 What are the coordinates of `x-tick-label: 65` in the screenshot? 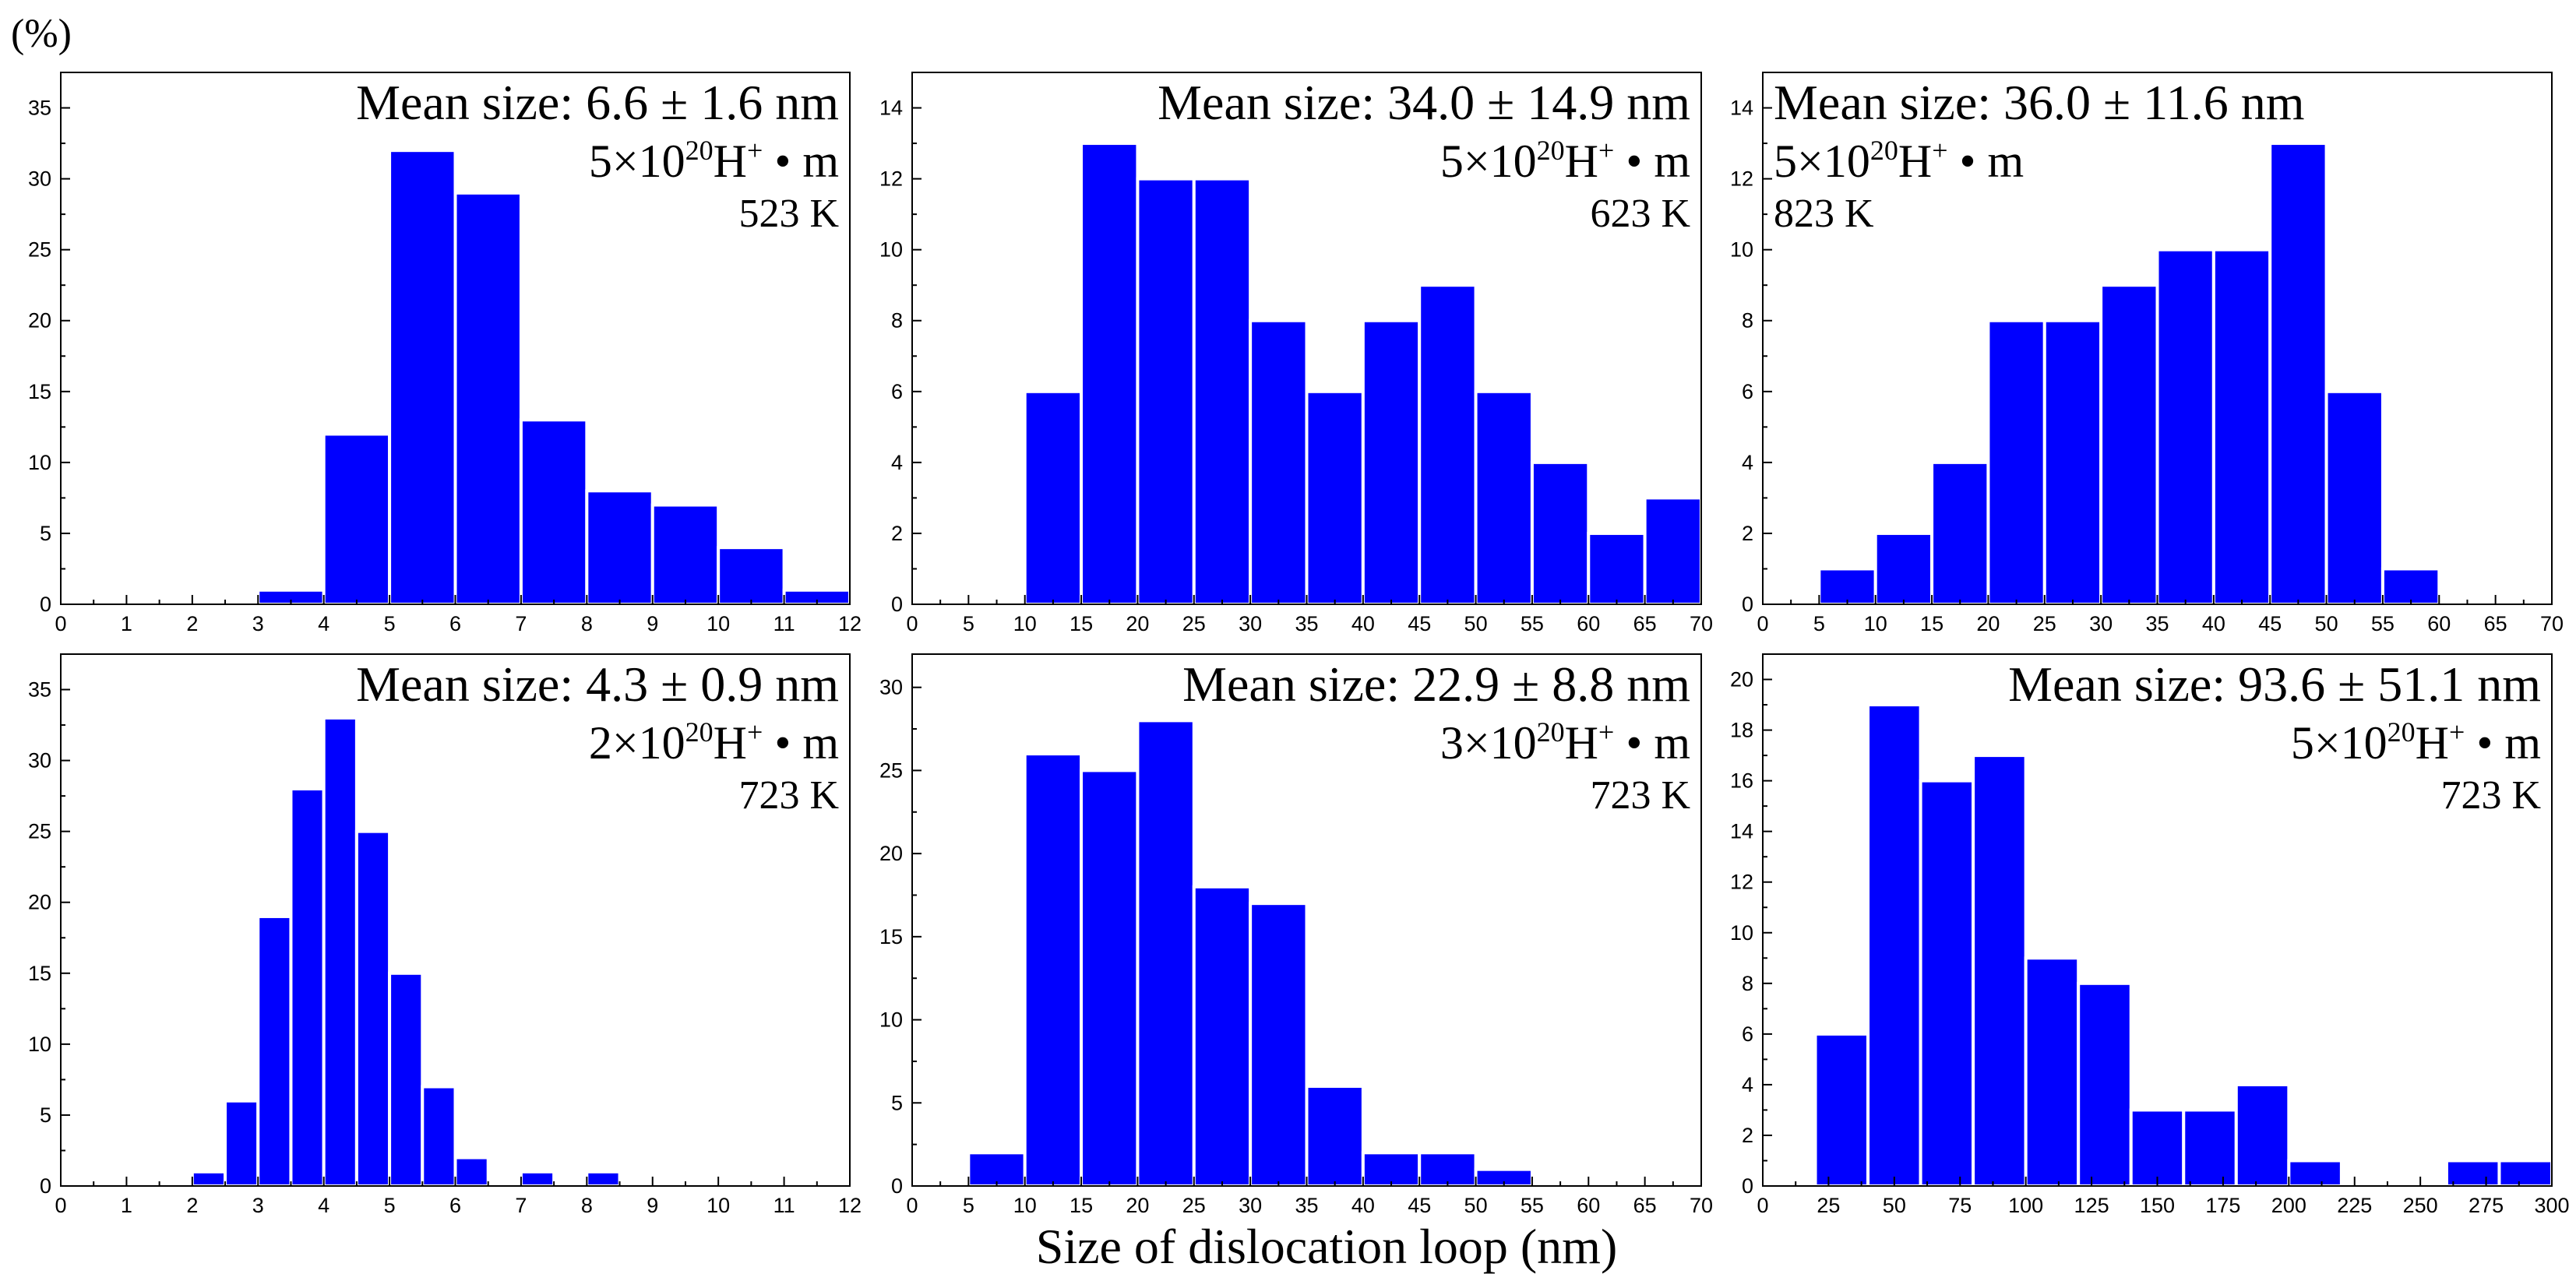 It's located at (1645, 623).